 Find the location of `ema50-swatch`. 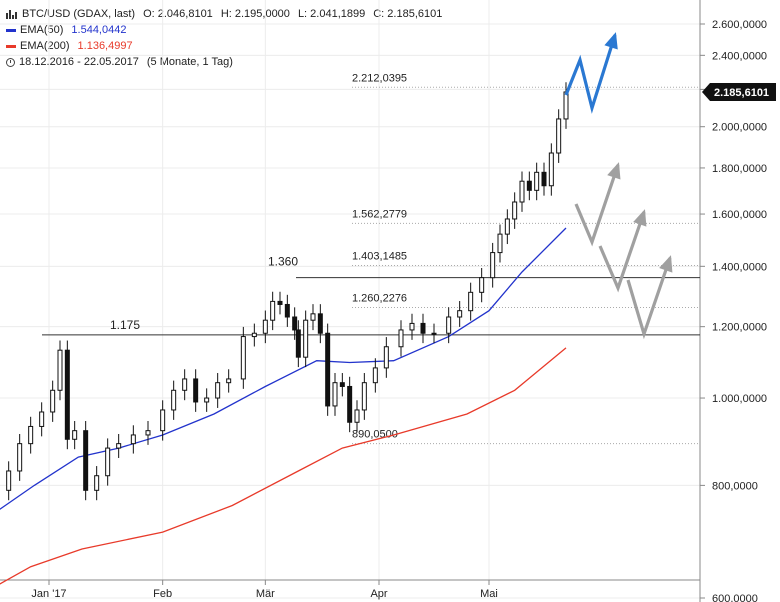

ema50-swatch is located at coordinates (11, 30).